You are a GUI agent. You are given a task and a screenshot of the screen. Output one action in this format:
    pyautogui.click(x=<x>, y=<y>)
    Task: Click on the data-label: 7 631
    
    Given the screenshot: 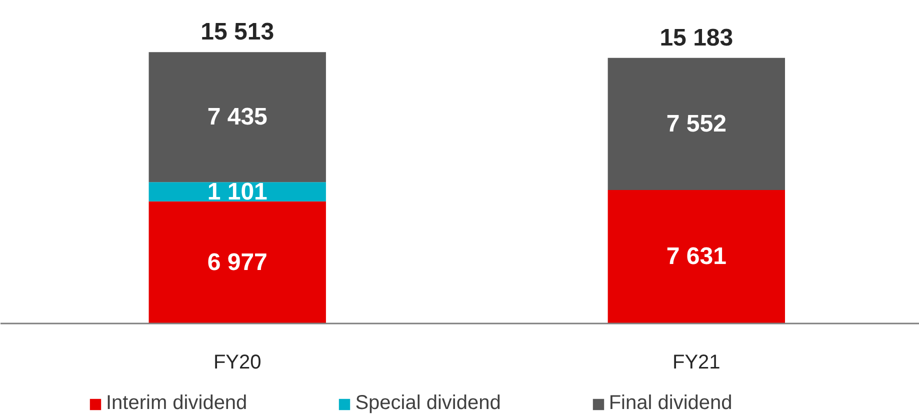 What is the action you would take?
    pyautogui.click(x=696, y=256)
    